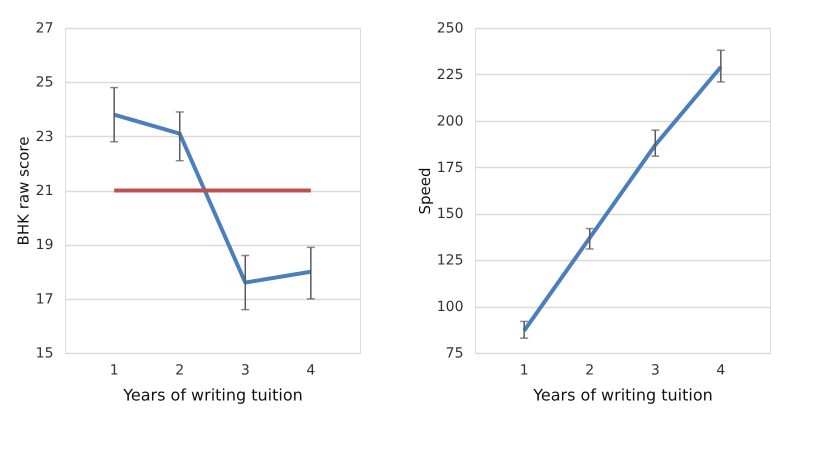  I want to click on y-tick-label: 23, so click(45, 136).